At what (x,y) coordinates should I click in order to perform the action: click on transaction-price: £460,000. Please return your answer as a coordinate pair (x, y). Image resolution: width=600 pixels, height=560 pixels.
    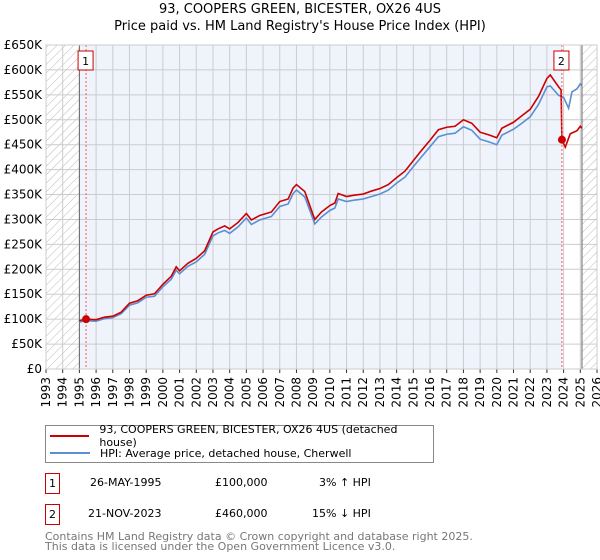
    Looking at the image, I should click on (241, 513).